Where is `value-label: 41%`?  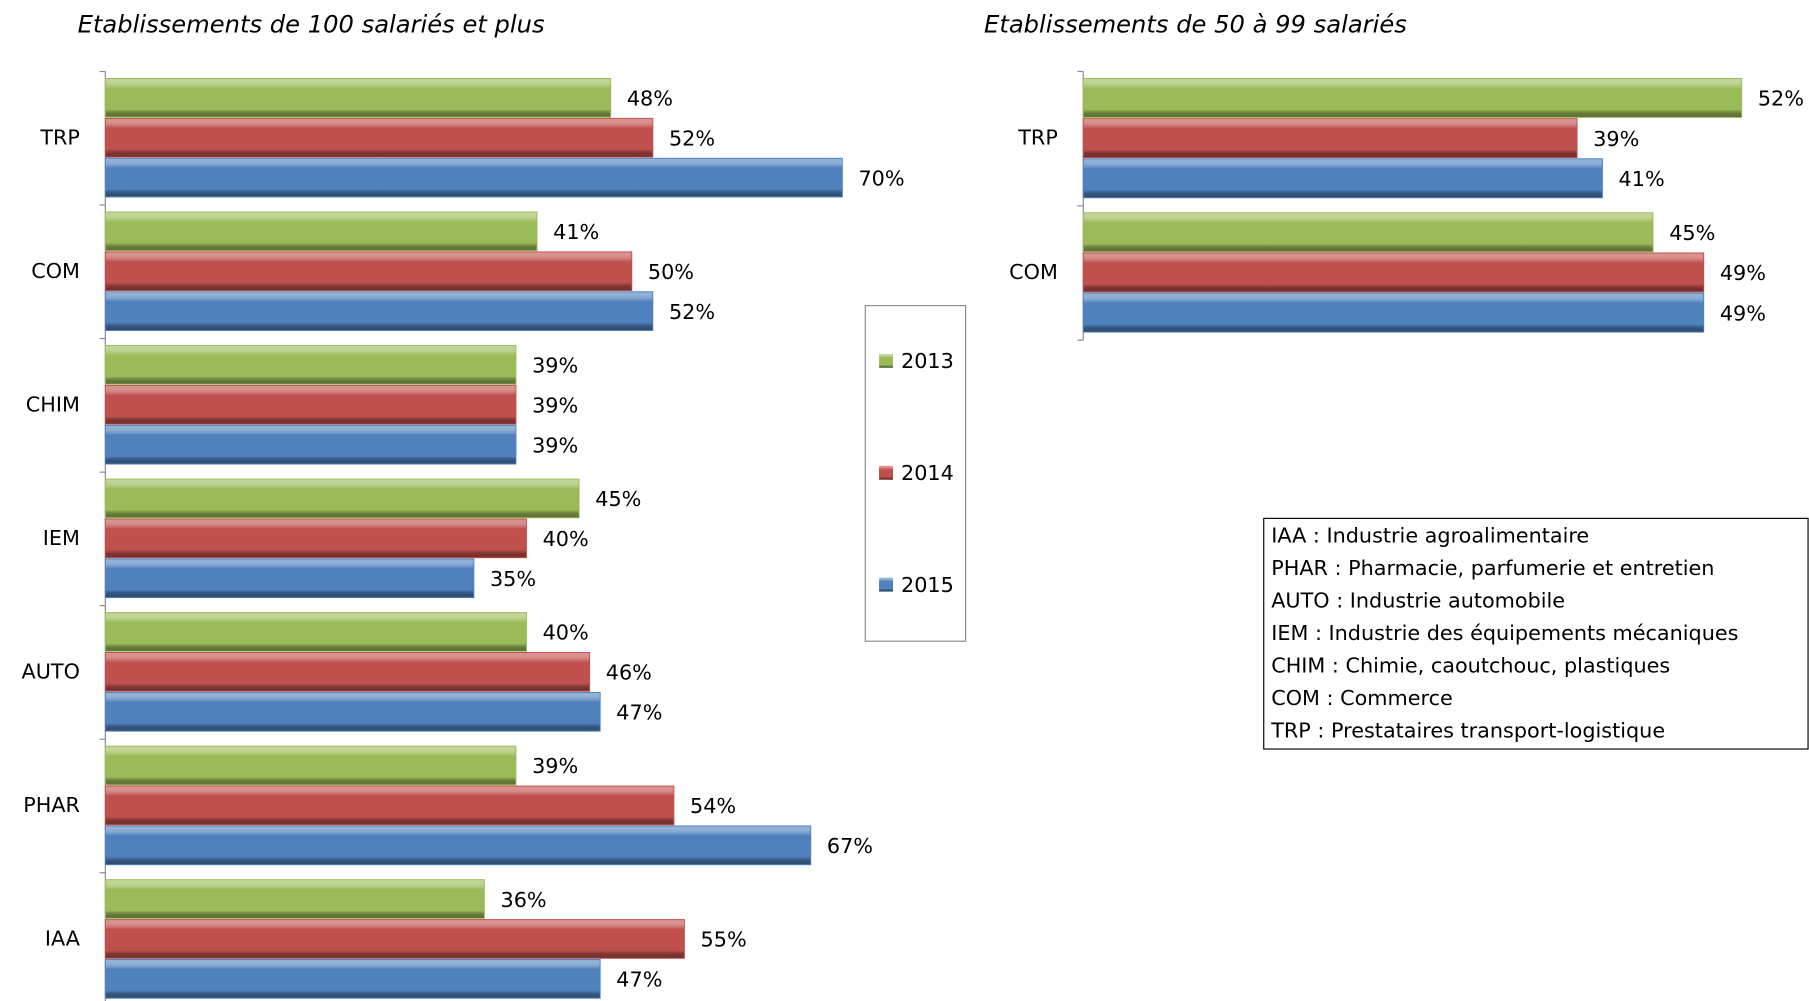
value-label: 41% is located at coordinates (1642, 179).